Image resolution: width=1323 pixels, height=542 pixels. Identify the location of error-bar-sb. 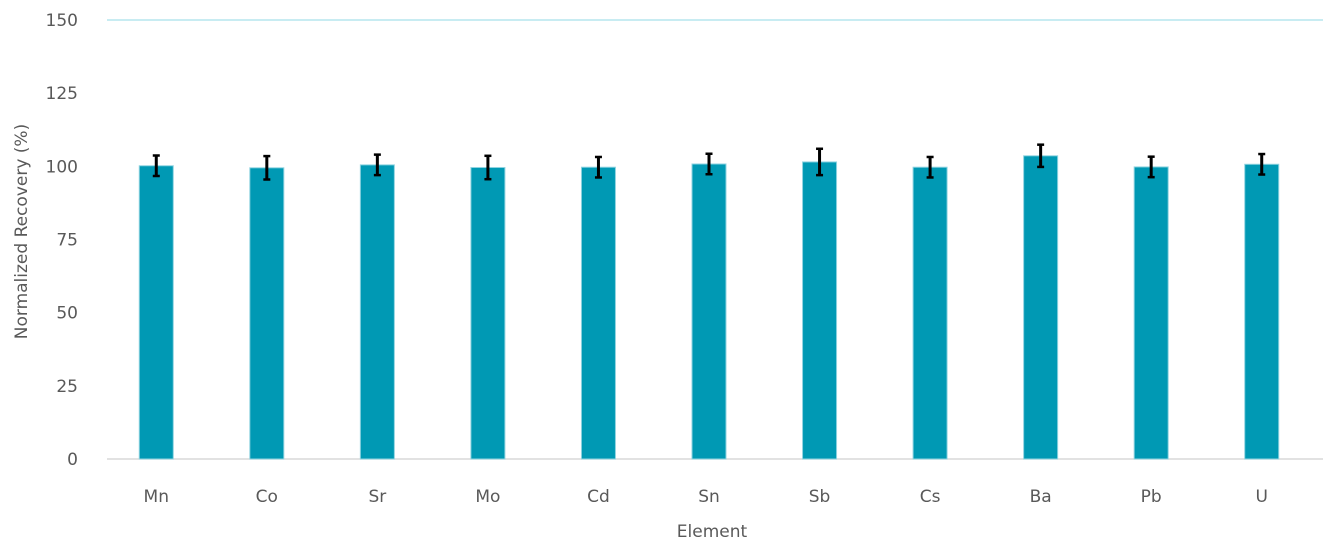
(820, 162).